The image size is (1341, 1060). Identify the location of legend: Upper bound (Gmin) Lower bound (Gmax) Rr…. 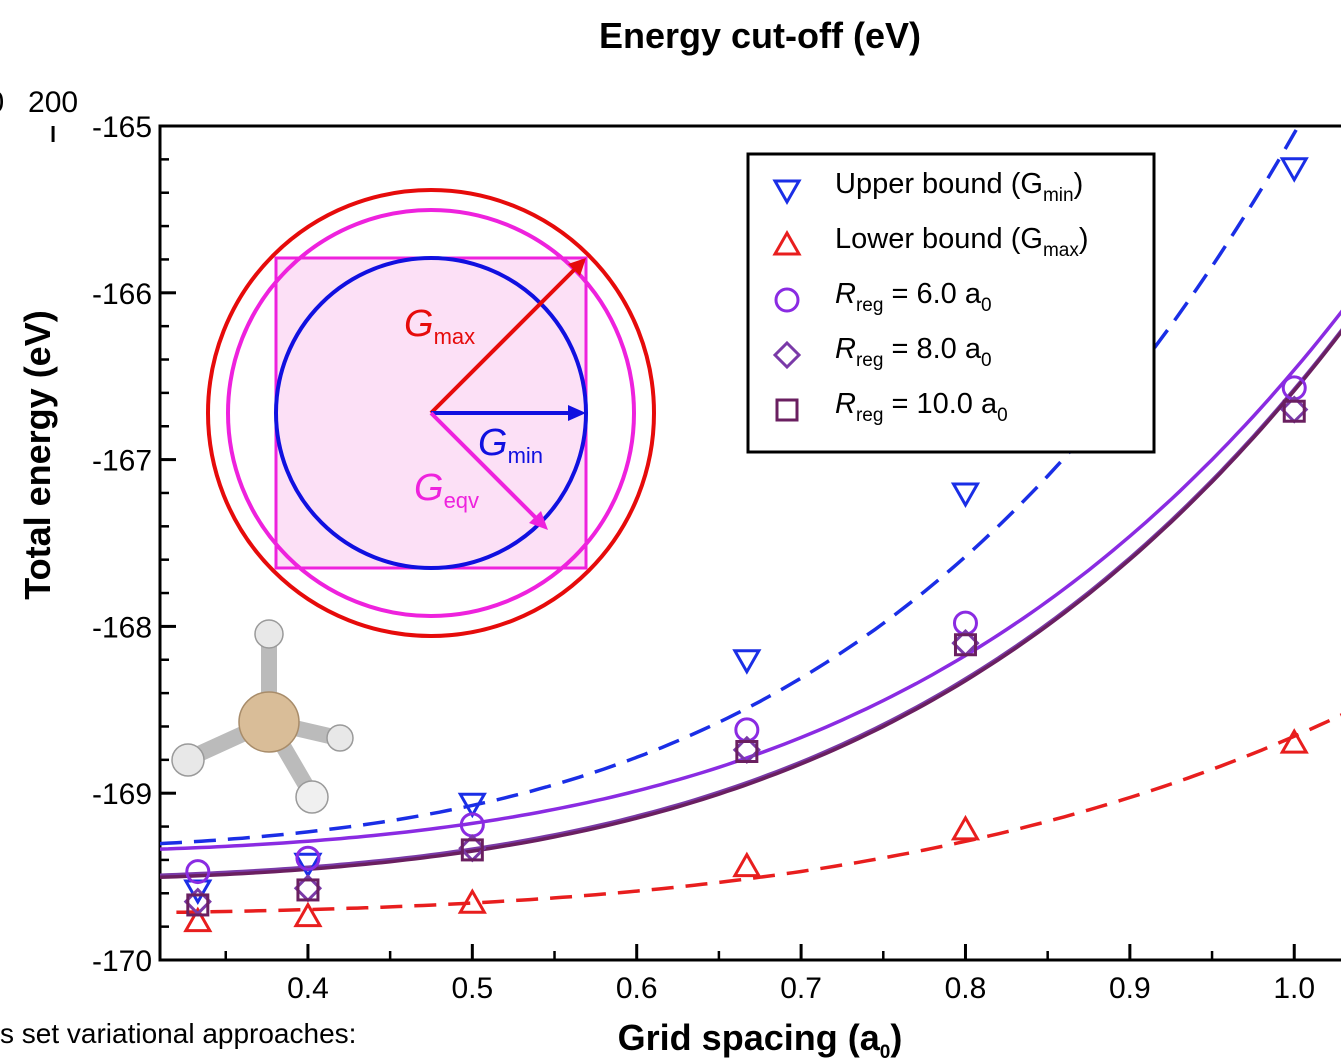
(951, 303).